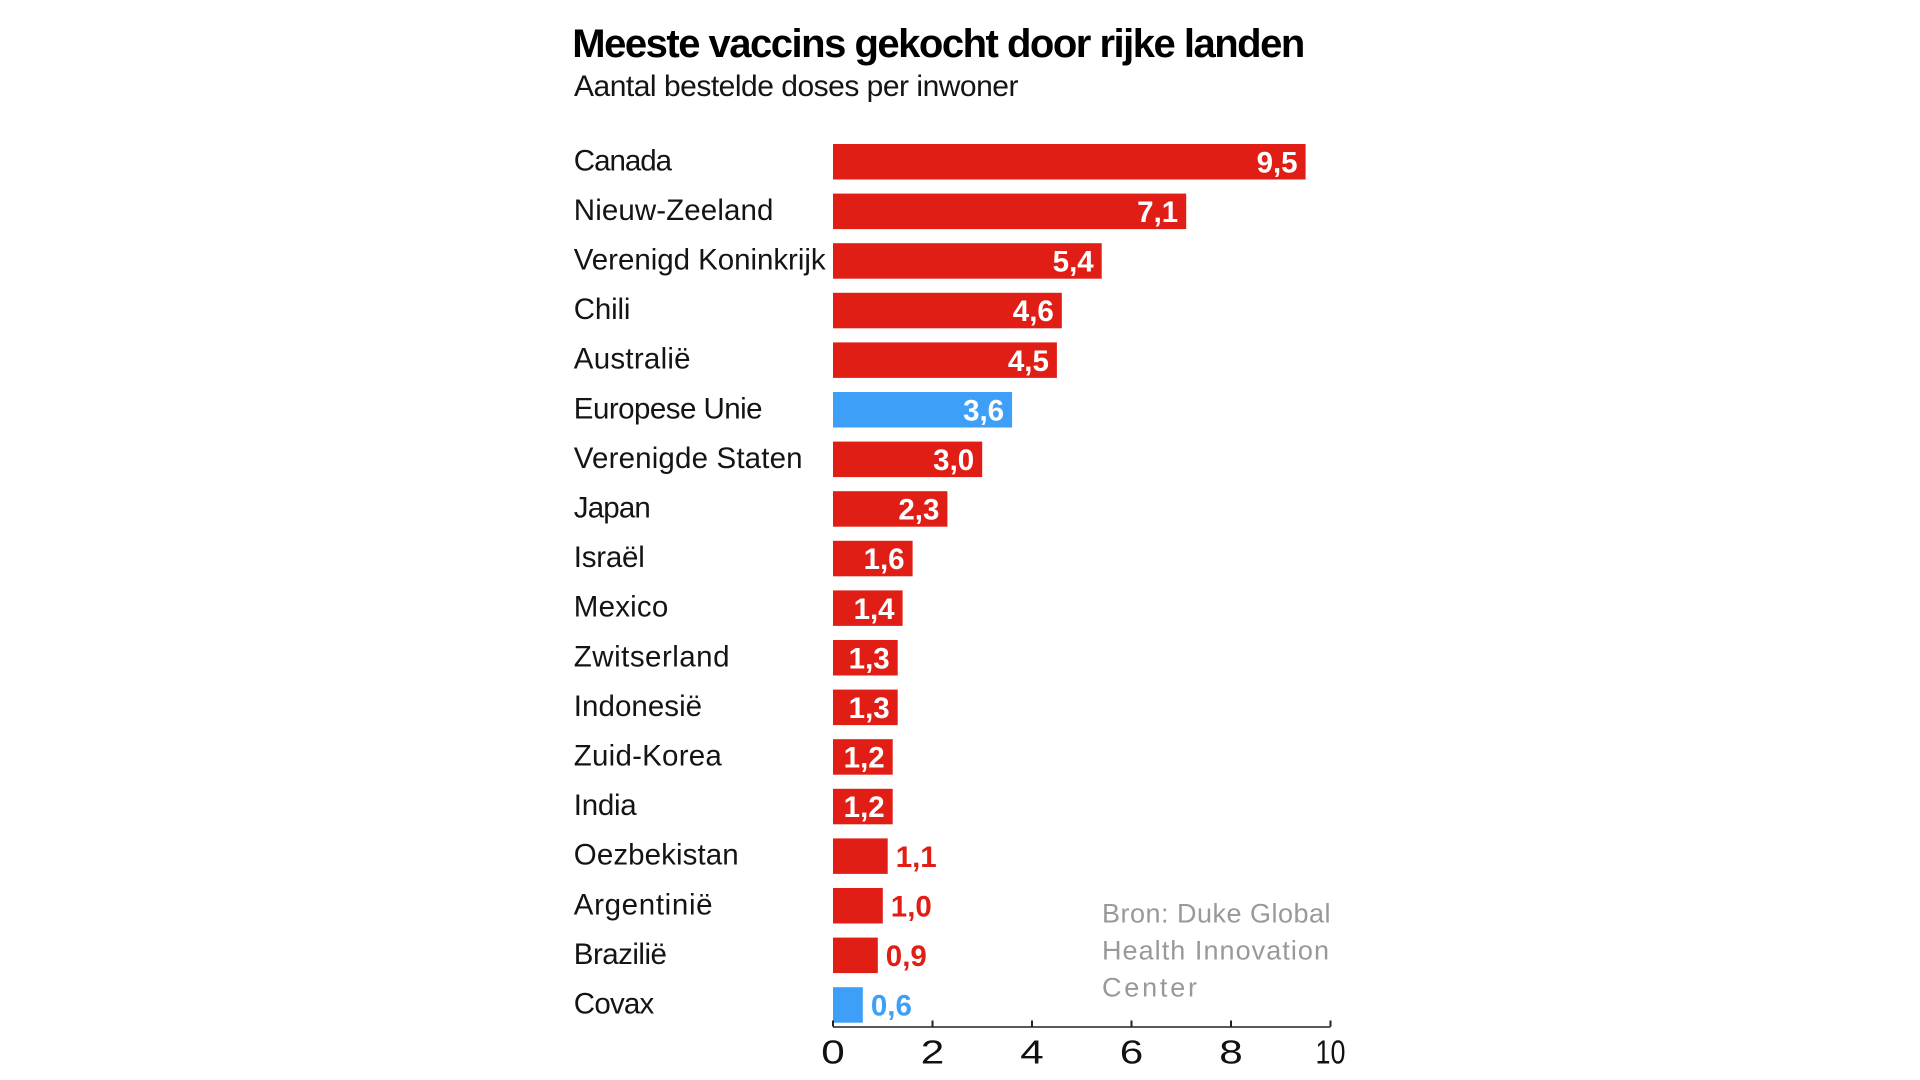 Image resolution: width=1920 pixels, height=1080 pixels. What do you see at coordinates (891, 1006) in the screenshot?
I see `svg-text: 0,6` at bounding box center [891, 1006].